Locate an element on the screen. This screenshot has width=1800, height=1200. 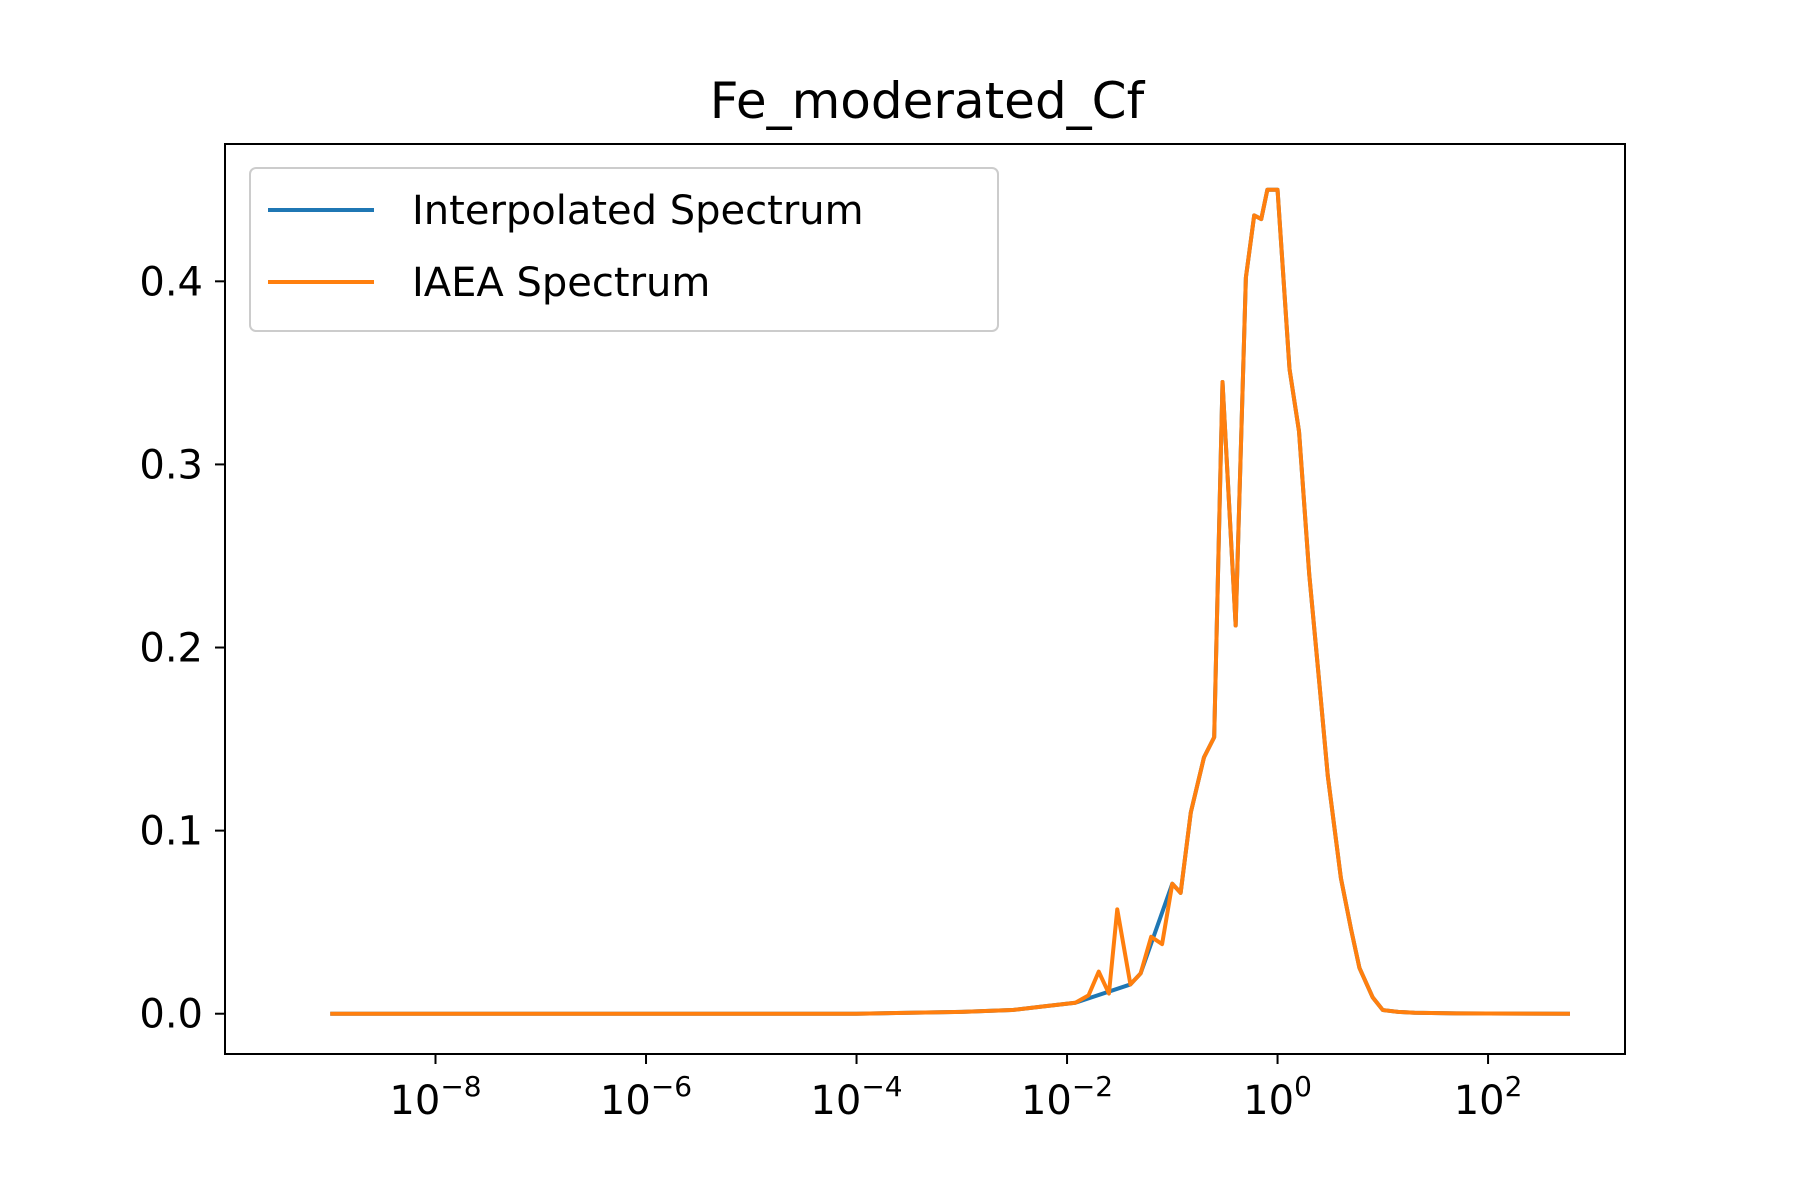
chart-title: Fe_moderated_Cf is located at coordinates (928, 101).